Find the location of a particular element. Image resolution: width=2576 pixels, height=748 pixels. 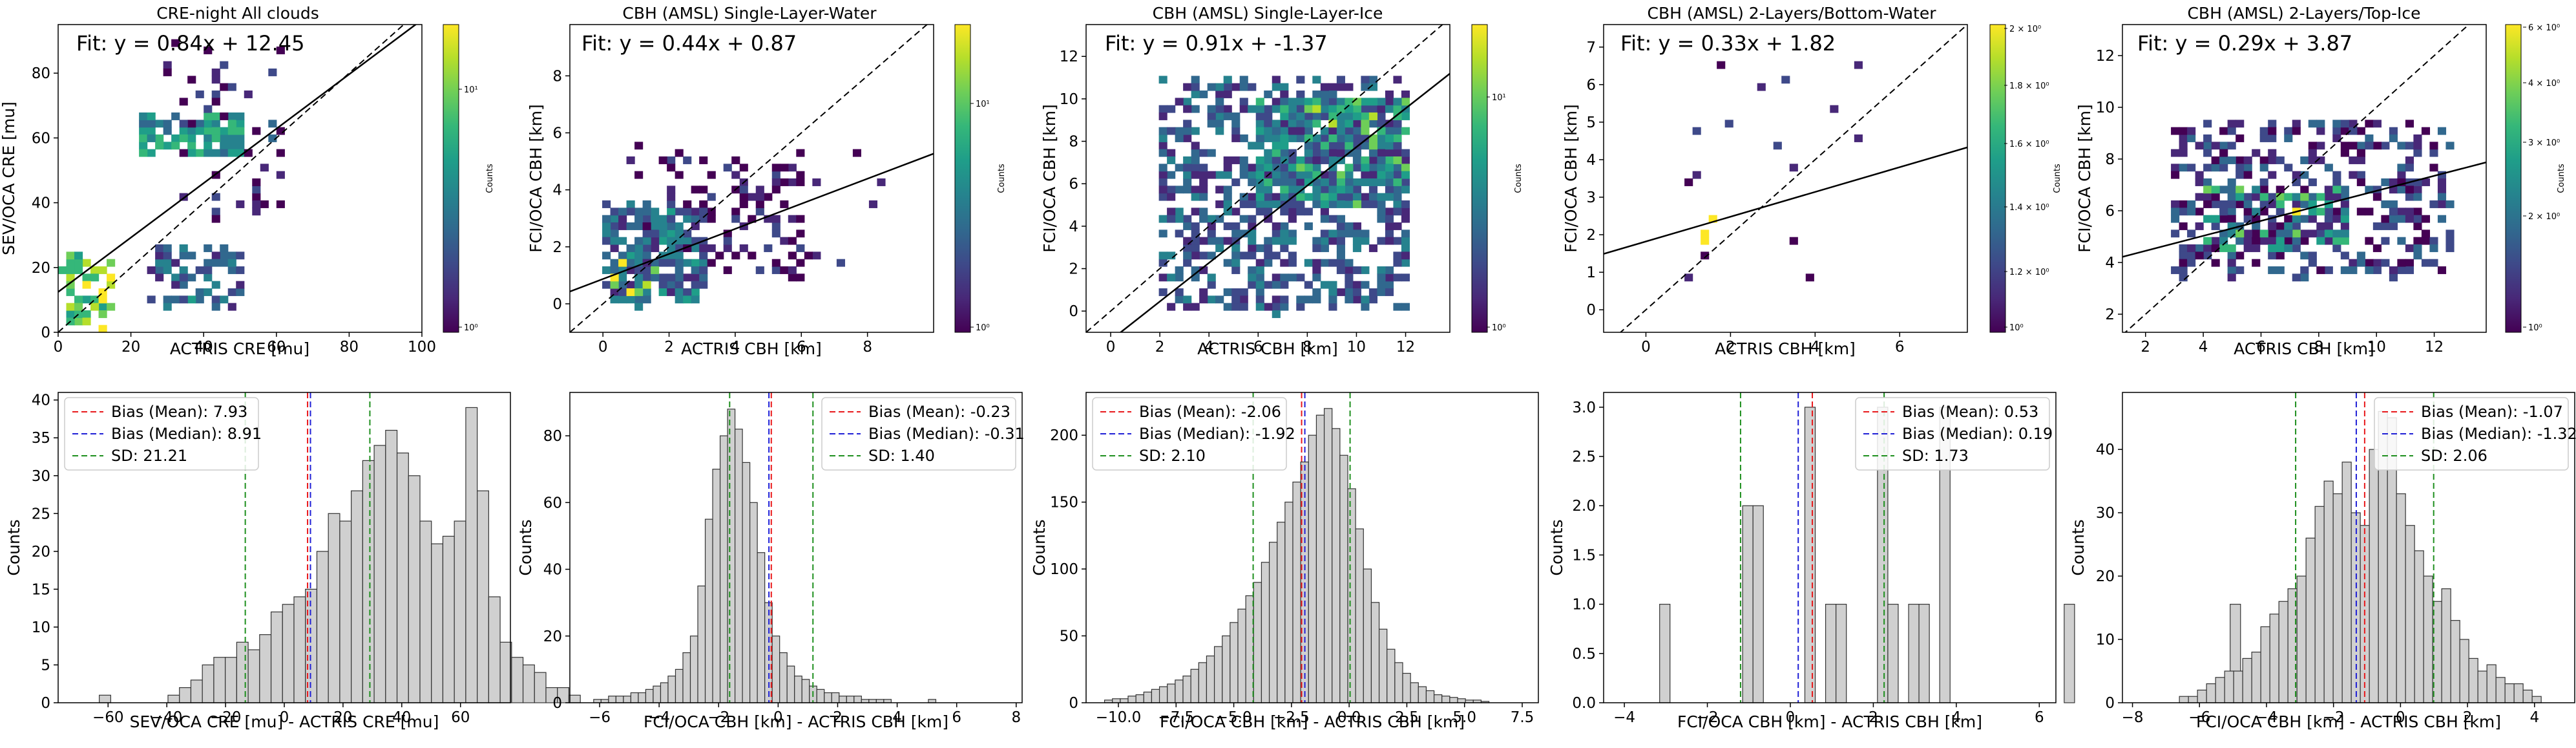

fit-label: Fit: y = 0.44x + 0.87 is located at coordinates (689, 43).